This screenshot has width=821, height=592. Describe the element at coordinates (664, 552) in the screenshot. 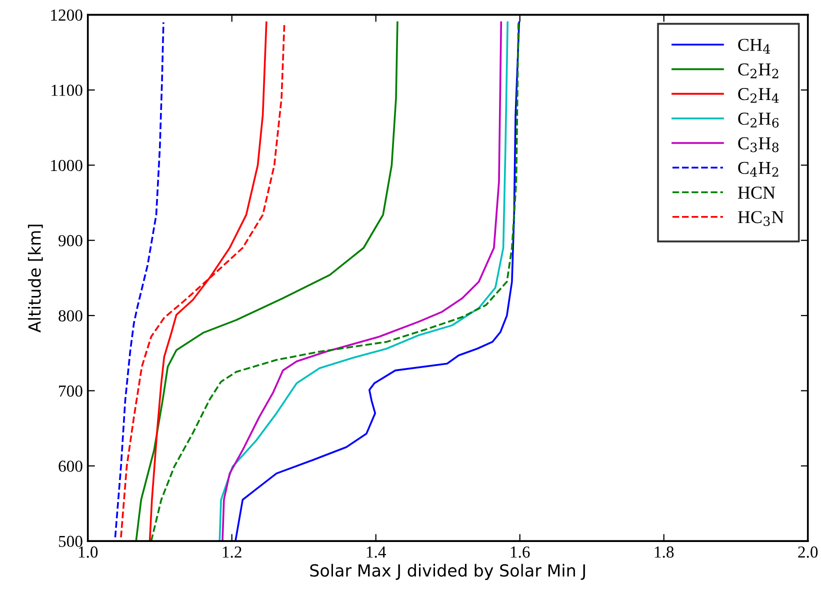

I see `x-tick-label: 1.8` at that location.